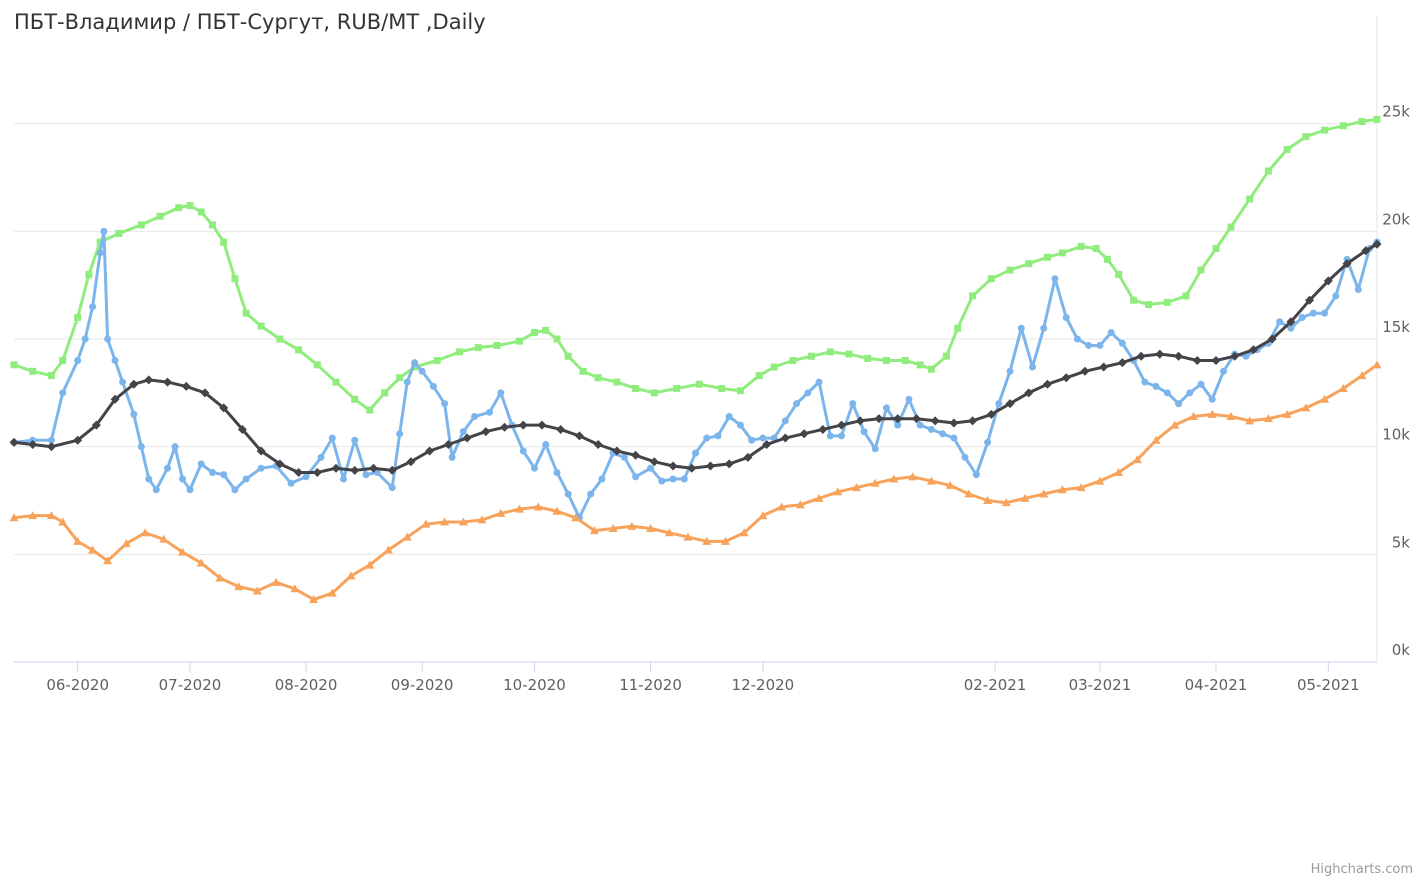 The image size is (1427, 883). I want to click on x-tick-label: 11-2020, so click(650, 685).